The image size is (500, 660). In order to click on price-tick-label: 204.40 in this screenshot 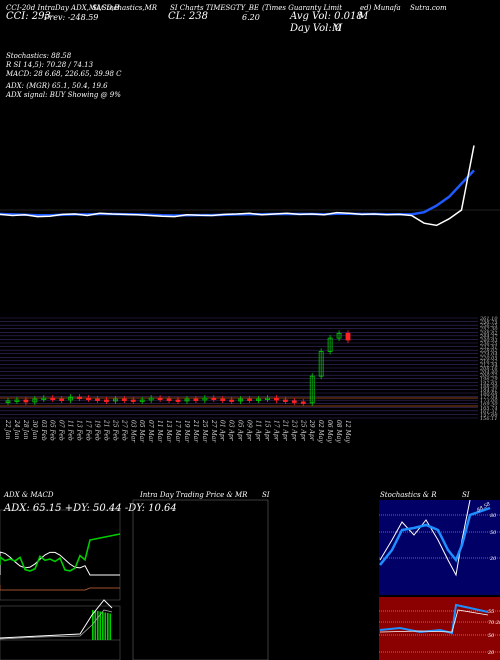, I will do `click(488, 373)`.